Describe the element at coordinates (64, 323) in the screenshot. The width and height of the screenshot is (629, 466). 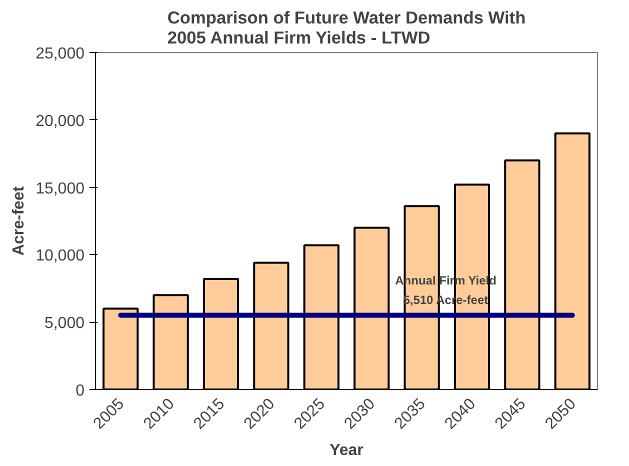
I see `y-tick-label: 5,000` at that location.